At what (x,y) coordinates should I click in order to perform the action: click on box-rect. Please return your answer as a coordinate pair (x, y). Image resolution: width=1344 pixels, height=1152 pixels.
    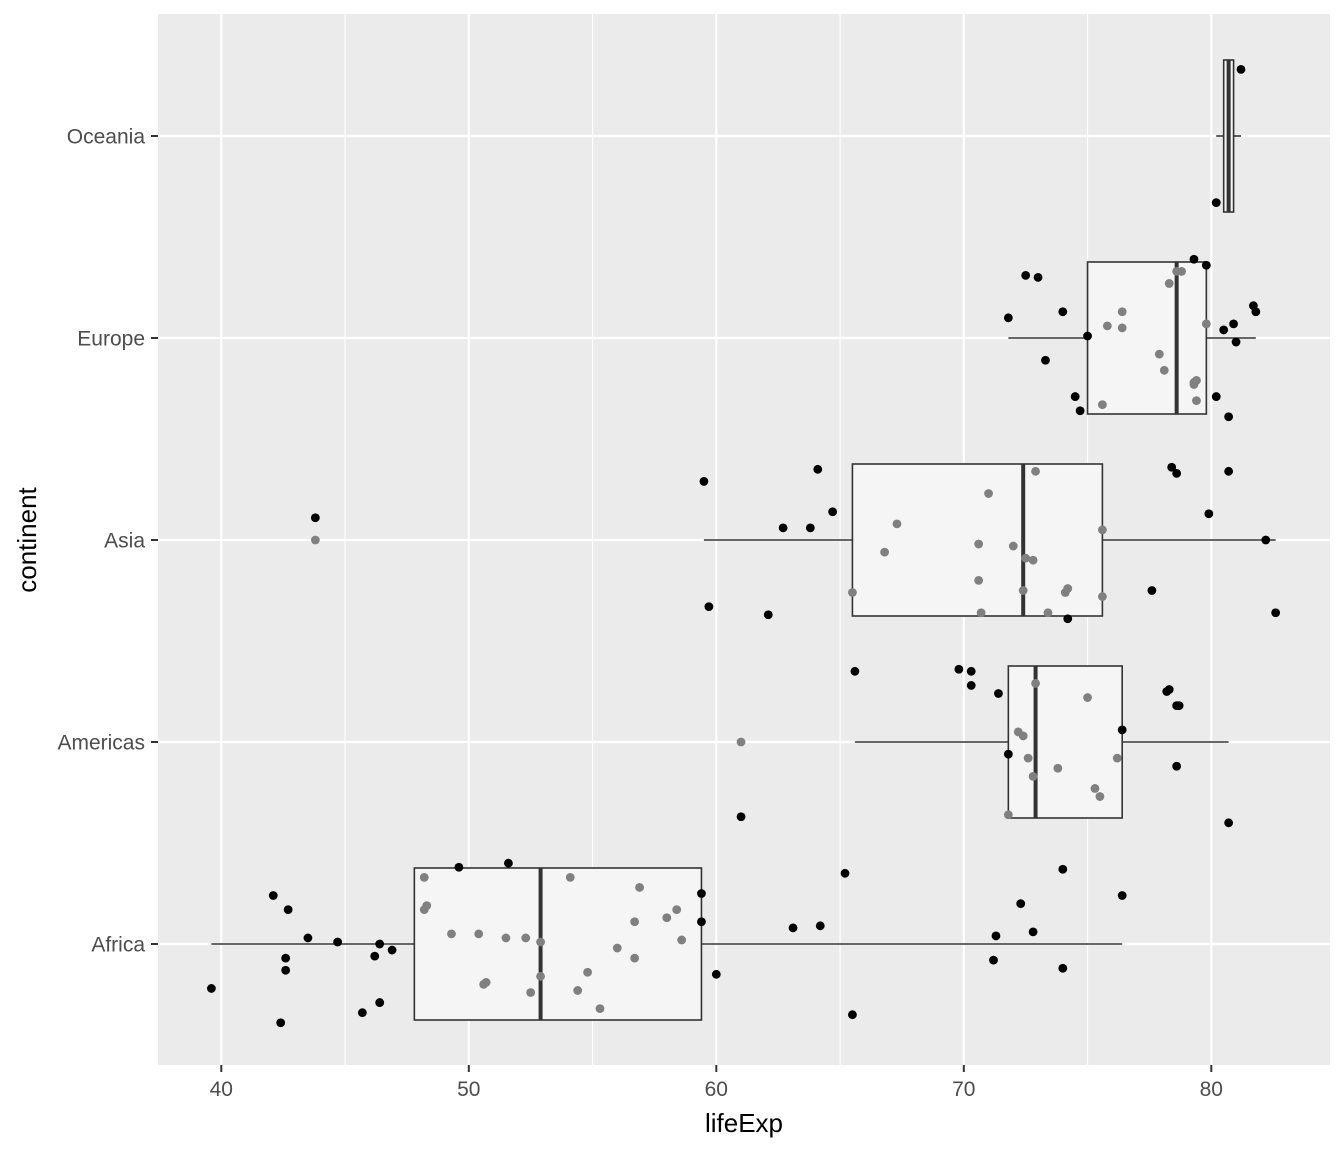
    Looking at the image, I should click on (558, 944).